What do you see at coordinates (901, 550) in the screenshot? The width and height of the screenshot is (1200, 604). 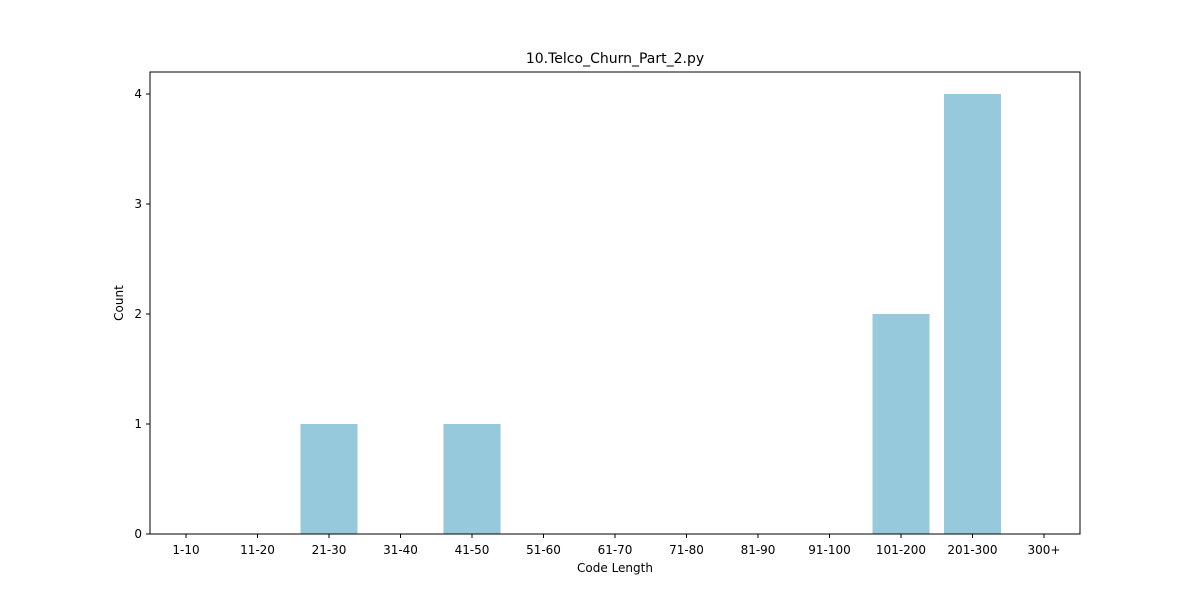 I see `x-tick-label: 101-200` at bounding box center [901, 550].